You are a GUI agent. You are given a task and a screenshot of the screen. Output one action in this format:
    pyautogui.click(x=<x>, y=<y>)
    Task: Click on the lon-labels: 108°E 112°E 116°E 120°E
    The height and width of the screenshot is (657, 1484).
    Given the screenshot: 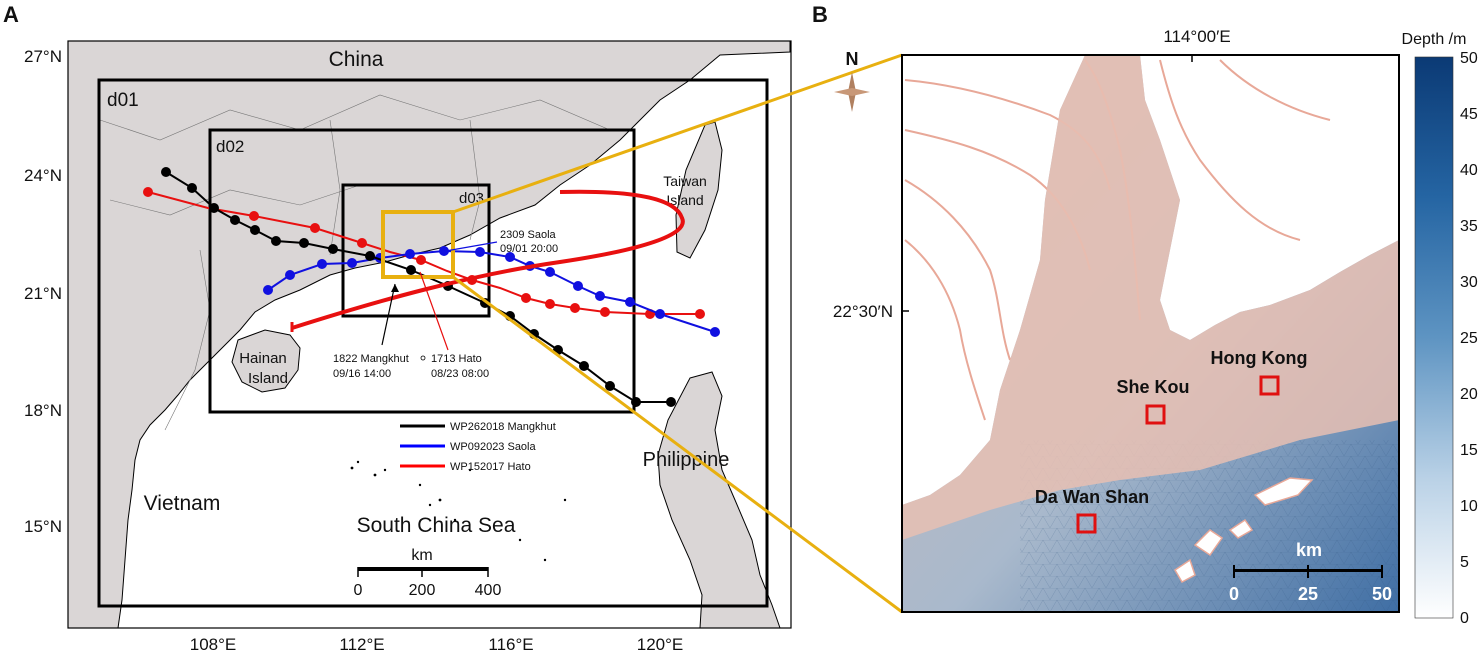 What is the action you would take?
    pyautogui.click(x=437, y=644)
    